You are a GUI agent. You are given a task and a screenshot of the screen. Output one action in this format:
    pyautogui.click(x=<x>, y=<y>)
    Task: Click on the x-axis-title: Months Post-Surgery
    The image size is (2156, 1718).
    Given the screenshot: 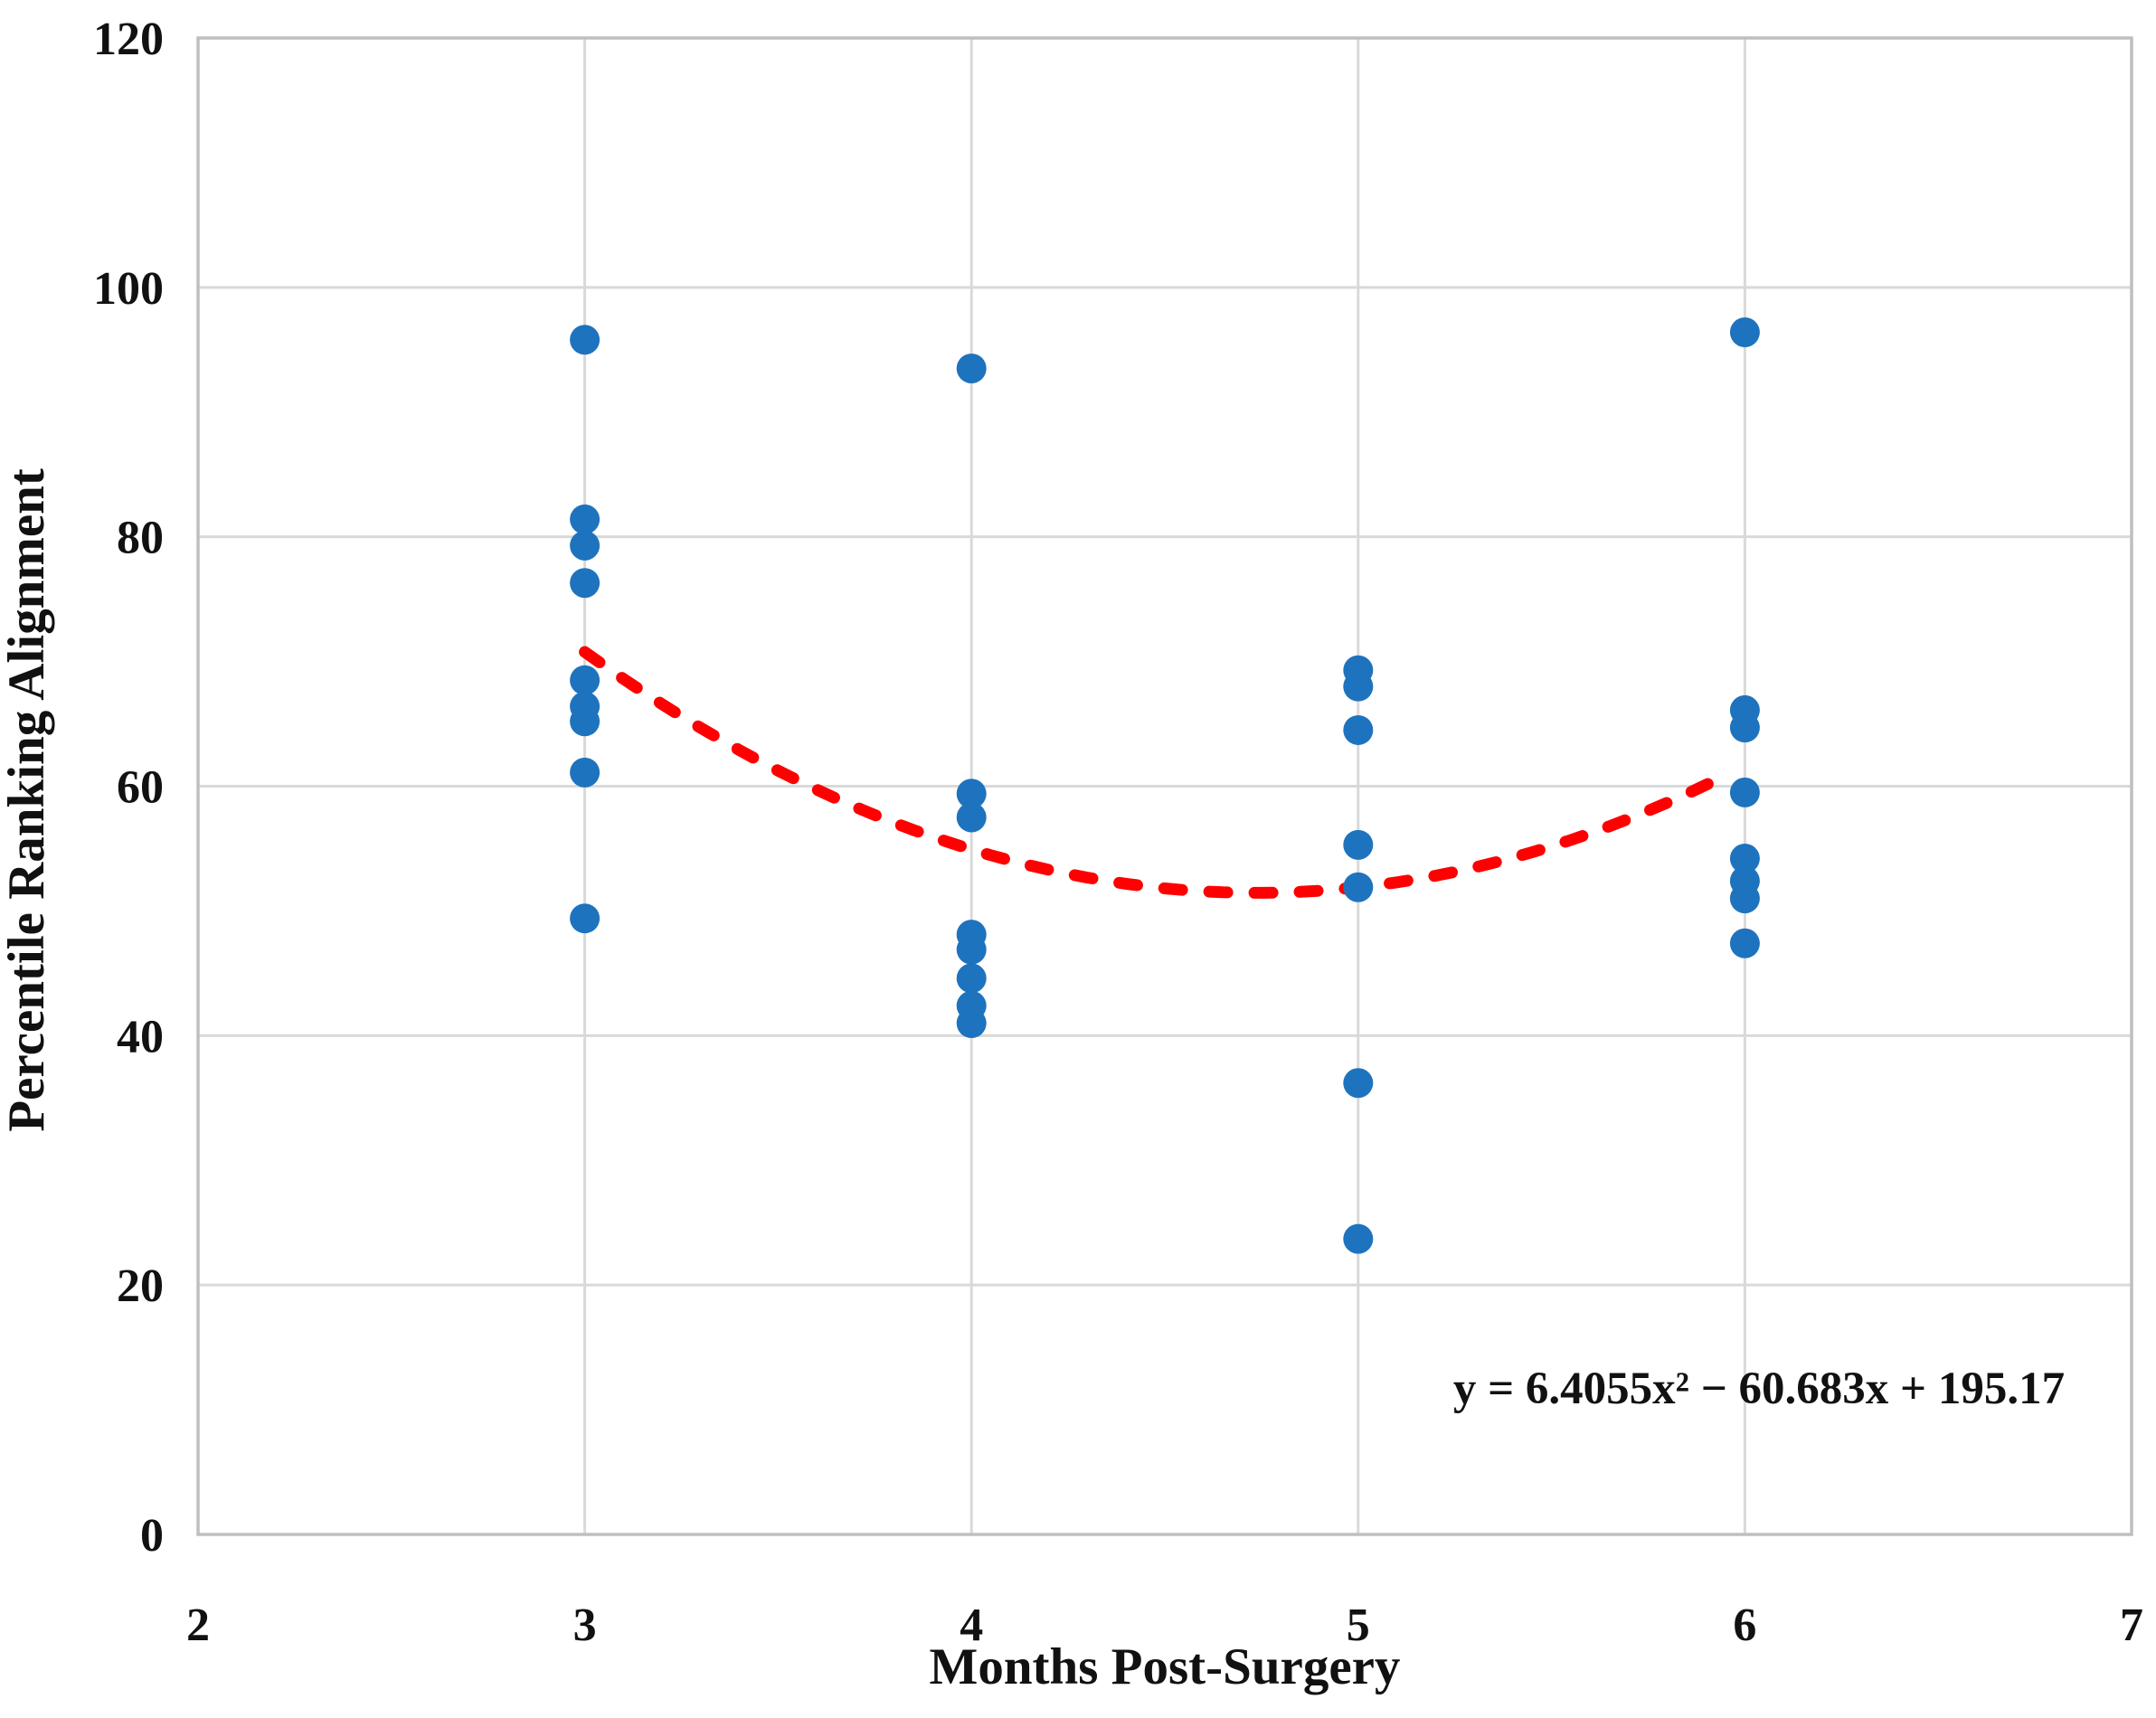 What is the action you would take?
    pyautogui.click(x=1165, y=1666)
    